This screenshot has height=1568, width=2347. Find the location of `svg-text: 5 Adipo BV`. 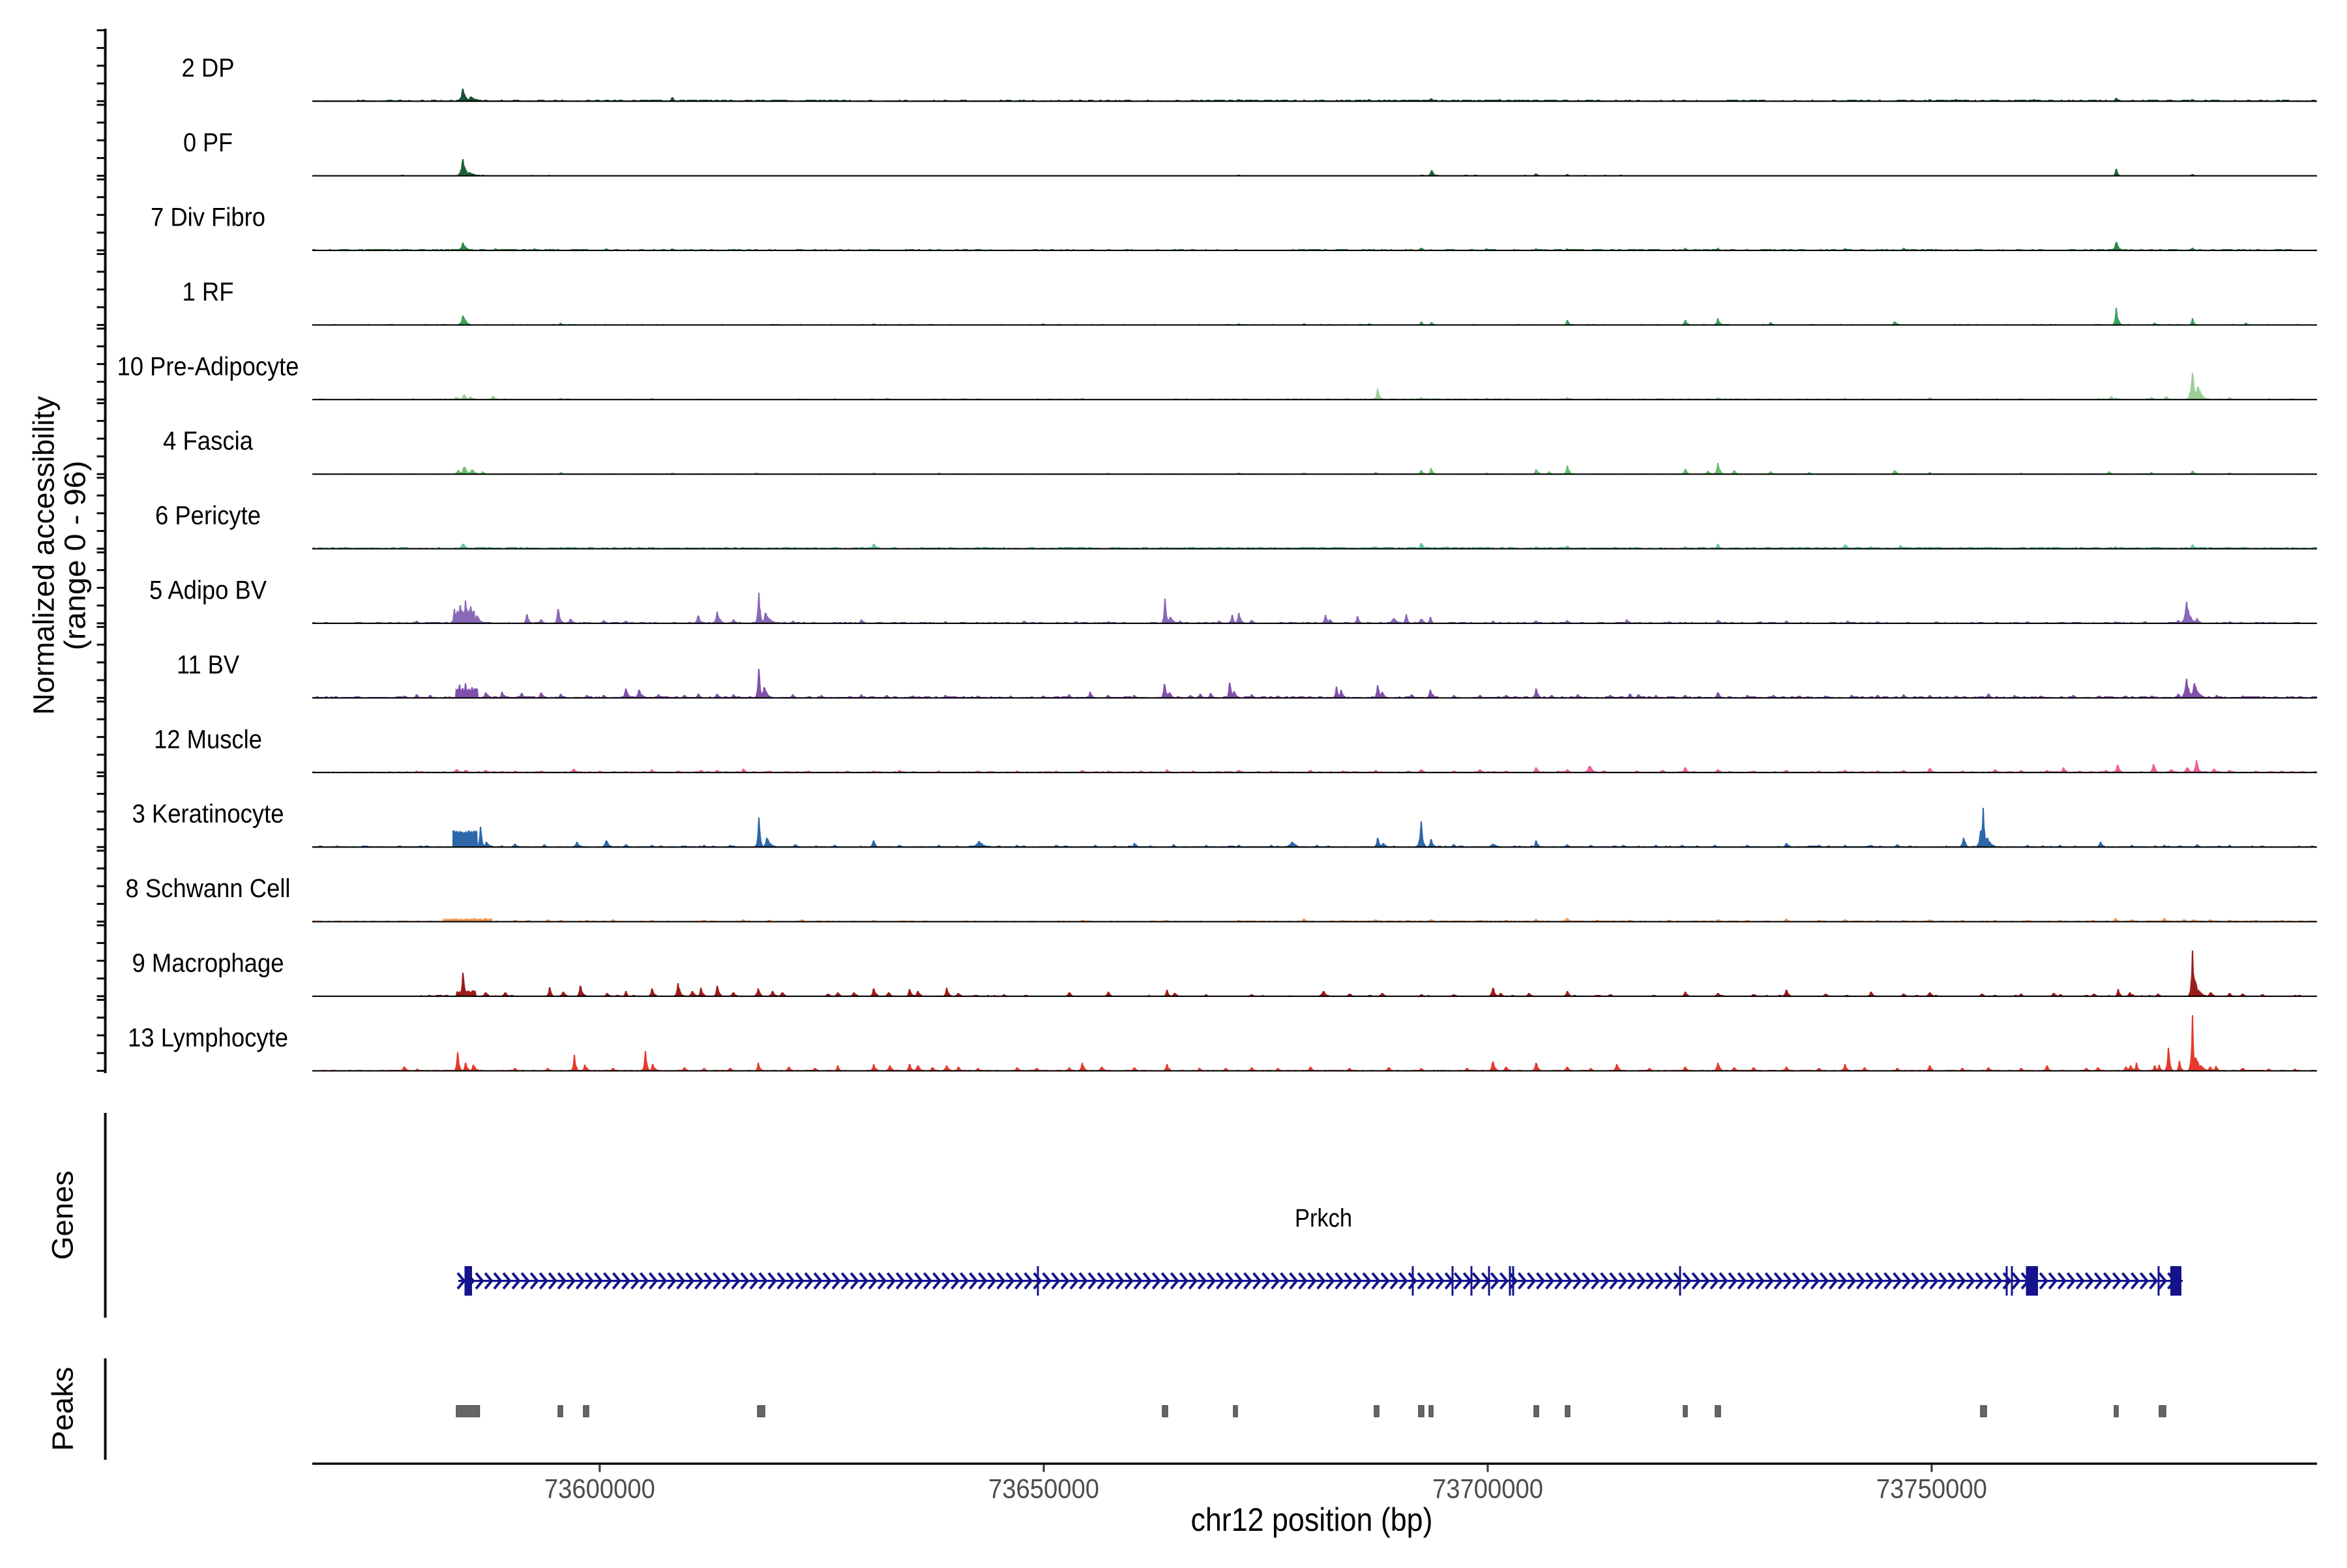

svg-text: 5 Adipo BV is located at coordinates (208, 591).